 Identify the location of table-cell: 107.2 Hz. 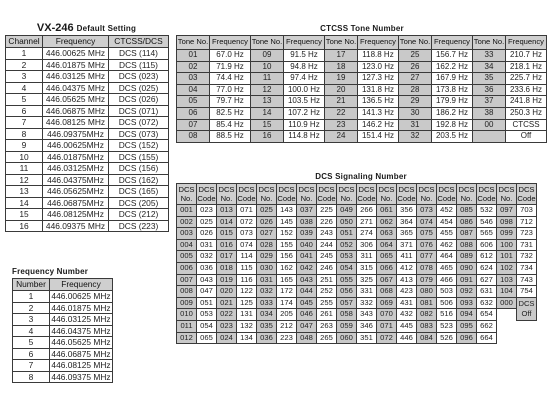
(304, 113).